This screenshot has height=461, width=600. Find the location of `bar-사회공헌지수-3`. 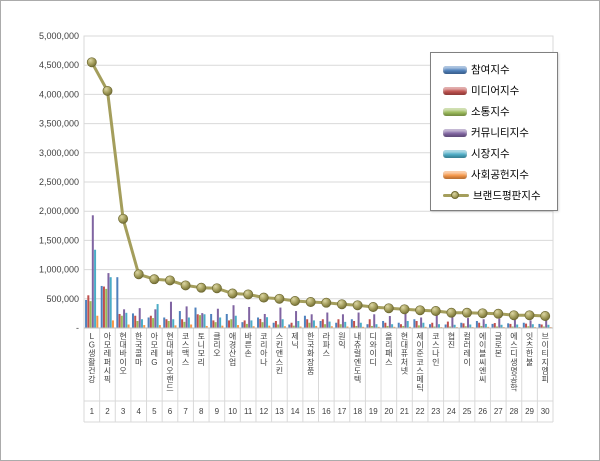

bar-사회공헌지수-3 is located at coordinates (128, 326).